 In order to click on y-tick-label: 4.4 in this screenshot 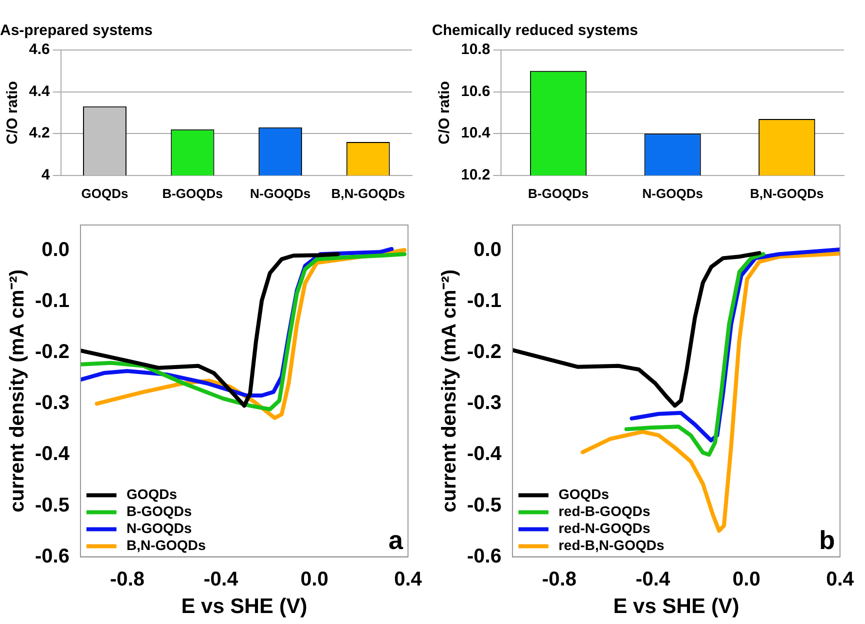, I will do `click(39, 91)`.